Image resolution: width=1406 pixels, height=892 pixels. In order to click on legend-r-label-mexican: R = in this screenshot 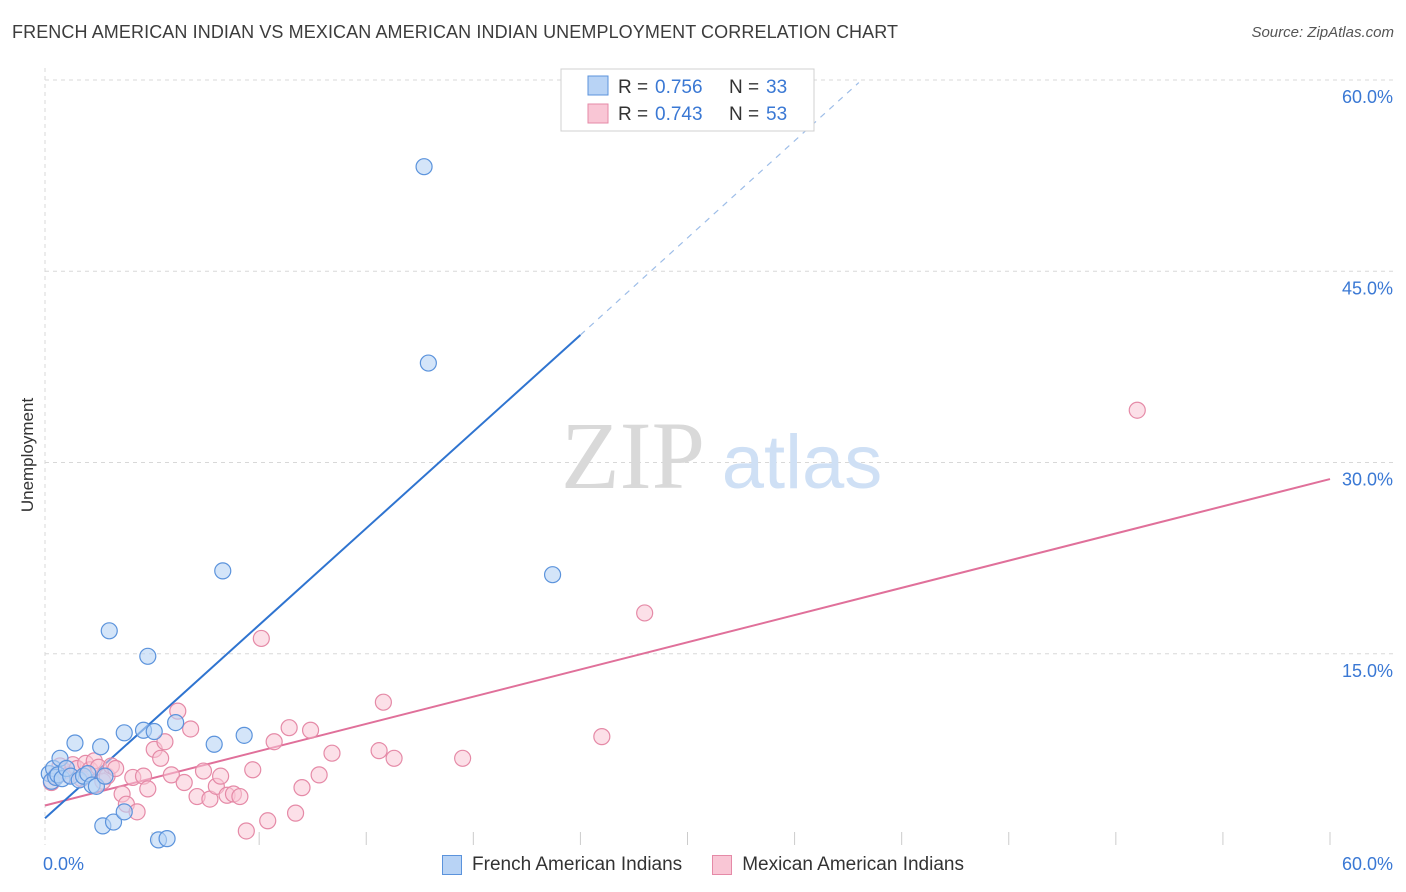, I will do `click(633, 114)`.